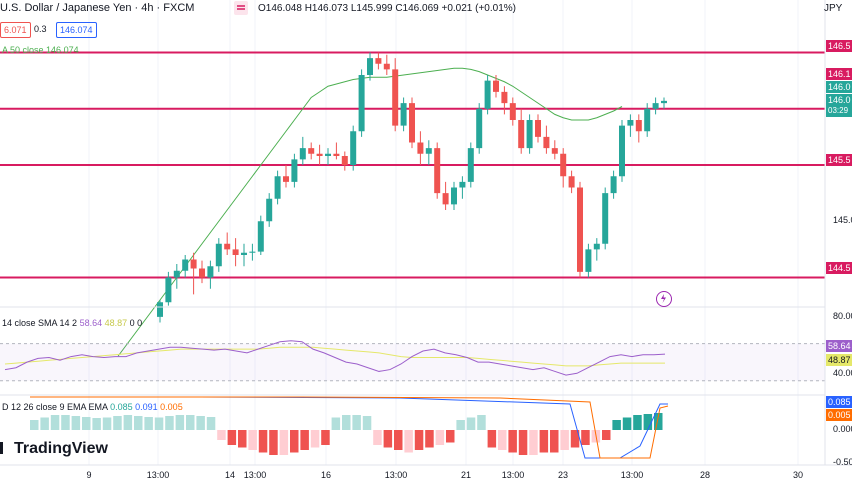  I want to click on price-label-ma: 146.0, so click(839, 87).